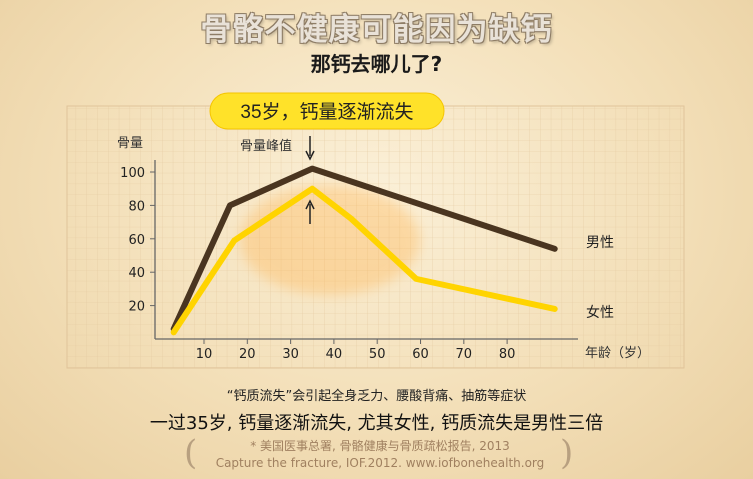 The image size is (753, 479). I want to click on y-tick-label: 20, so click(136, 307).